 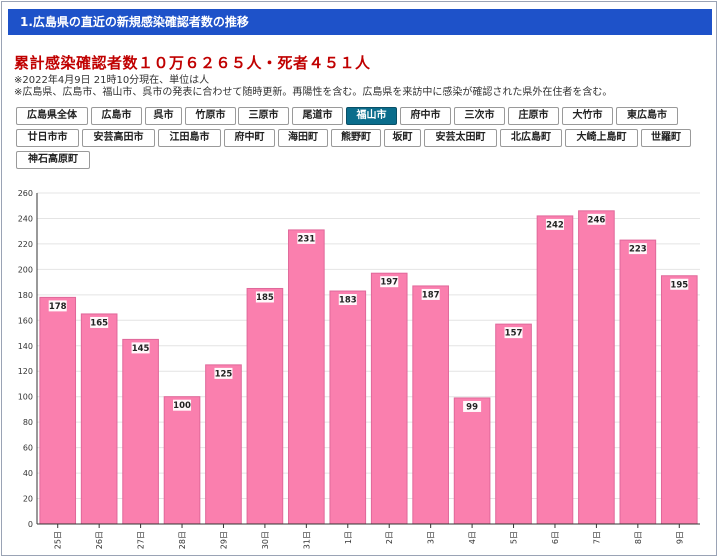 What do you see at coordinates (25, 218) in the screenshot?
I see `y-tick-label: 240` at bounding box center [25, 218].